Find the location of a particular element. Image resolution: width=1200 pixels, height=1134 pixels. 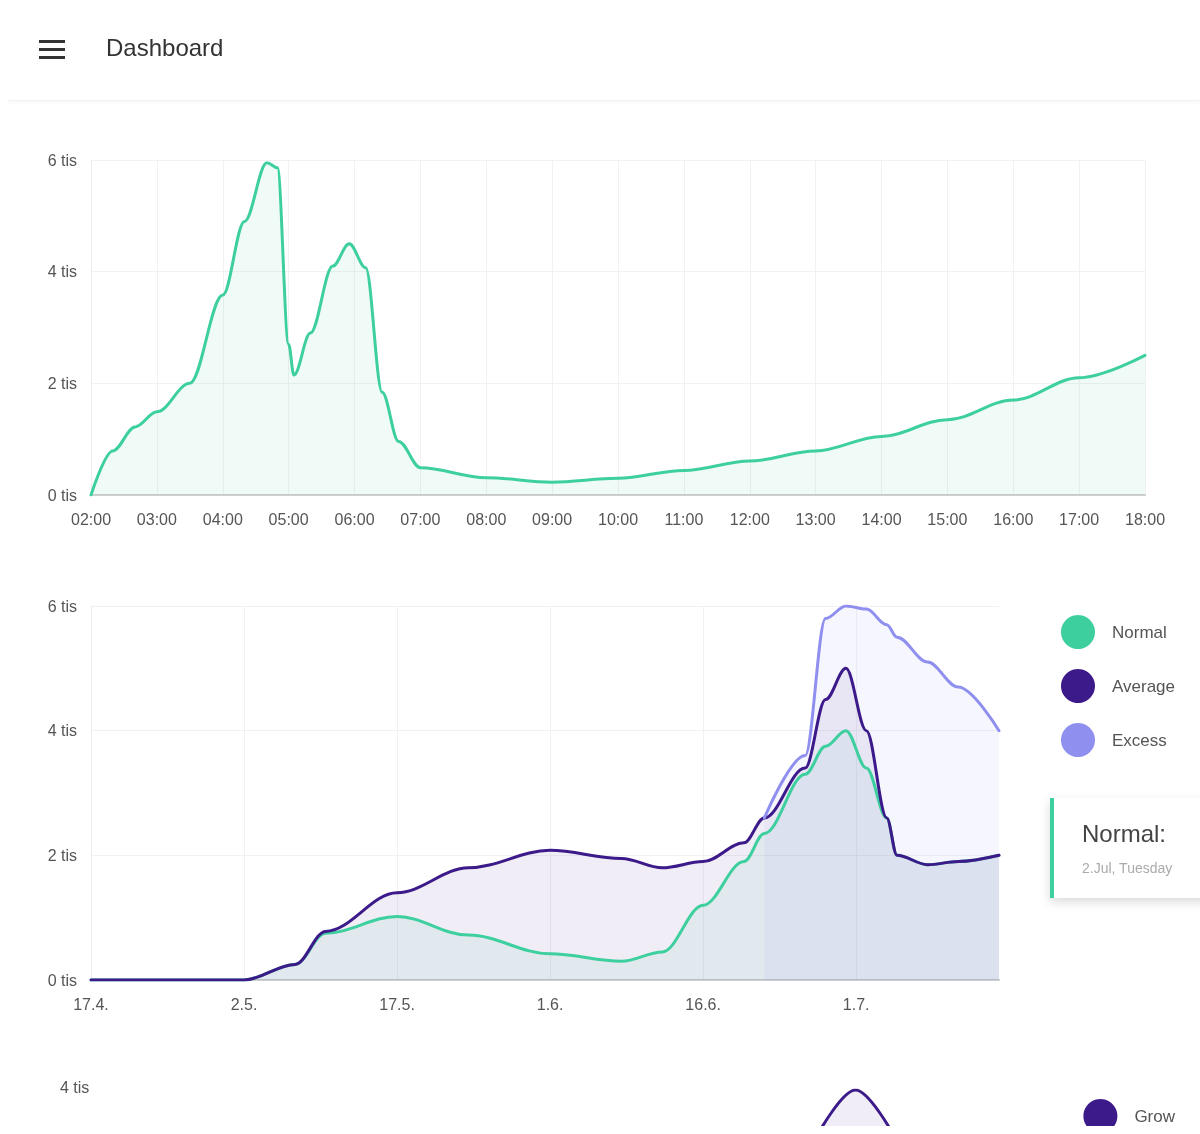

text: 4 tis is located at coordinates (75, 1087).